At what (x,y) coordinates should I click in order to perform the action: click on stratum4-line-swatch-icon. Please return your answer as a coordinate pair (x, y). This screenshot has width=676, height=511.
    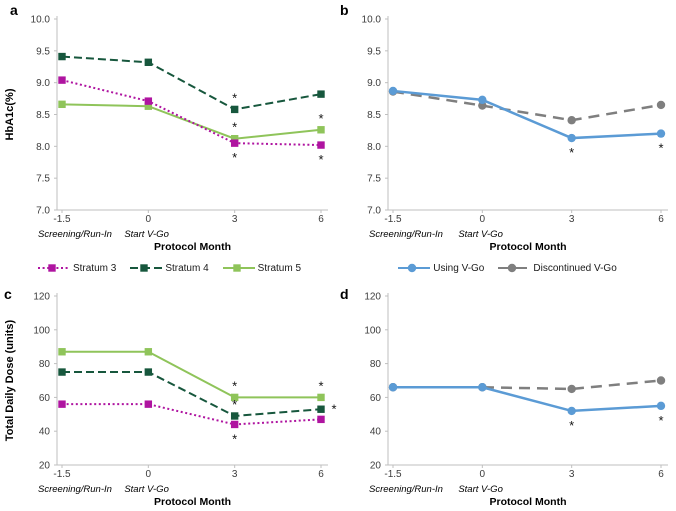
    Looking at the image, I should click on (146, 268).